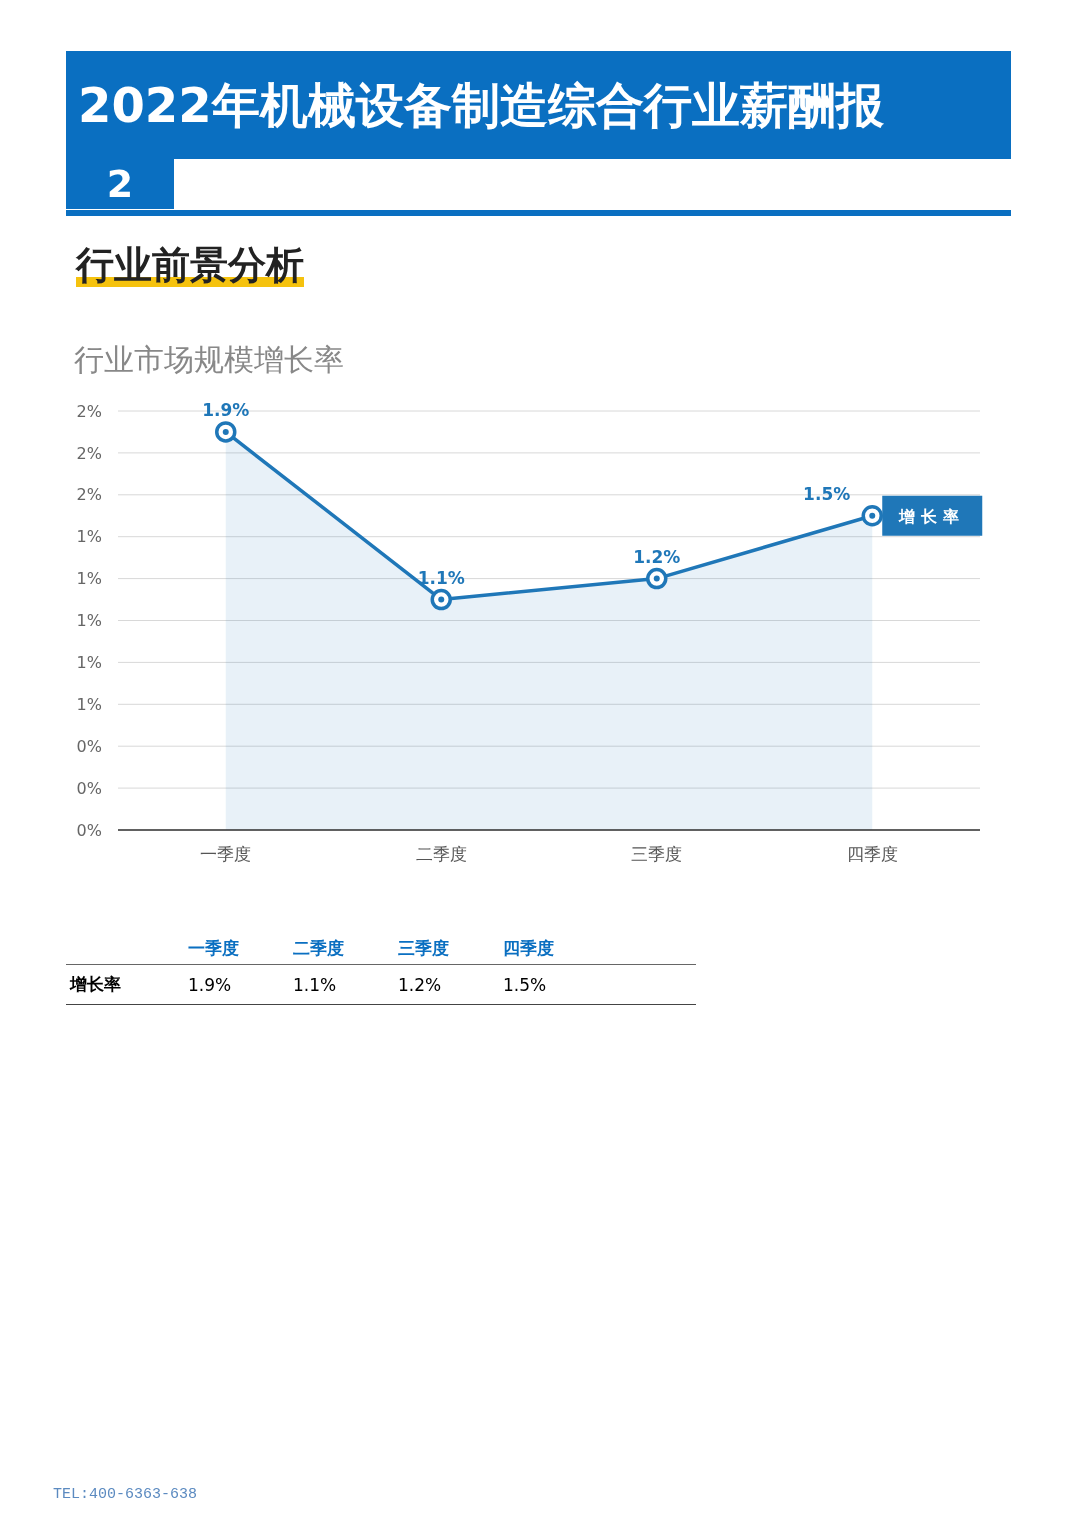  What do you see at coordinates (318, 948) in the screenshot?
I see `category-label: 二季度` at bounding box center [318, 948].